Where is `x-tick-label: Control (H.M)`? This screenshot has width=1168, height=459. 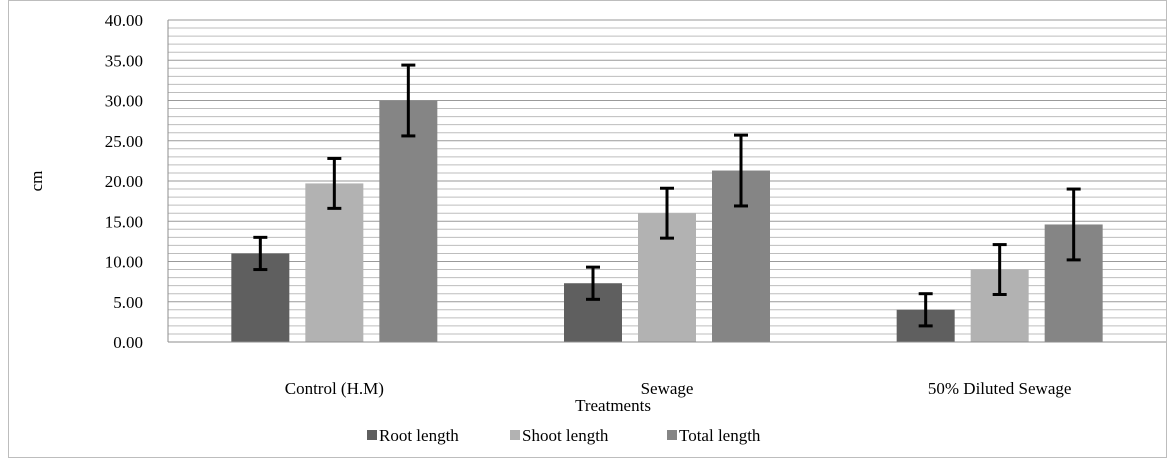
x-tick-label: Control (H.M) is located at coordinates (334, 388).